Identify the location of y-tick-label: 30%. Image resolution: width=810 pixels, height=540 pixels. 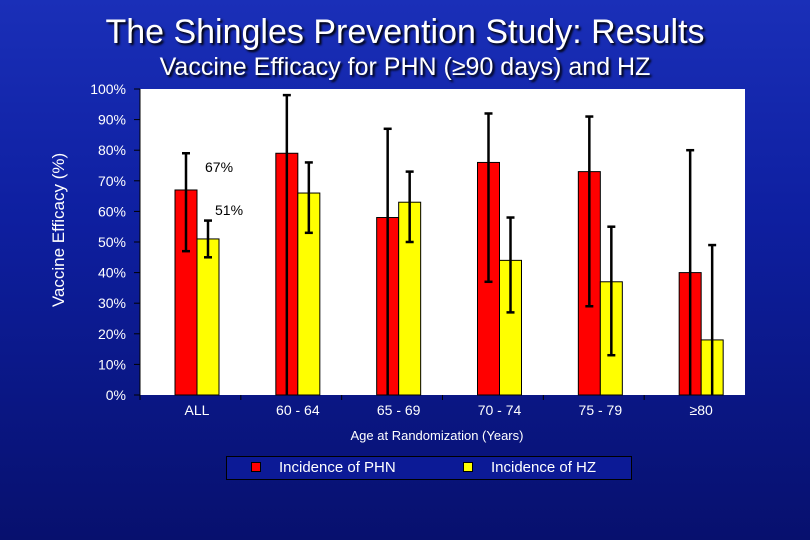
(112, 303).